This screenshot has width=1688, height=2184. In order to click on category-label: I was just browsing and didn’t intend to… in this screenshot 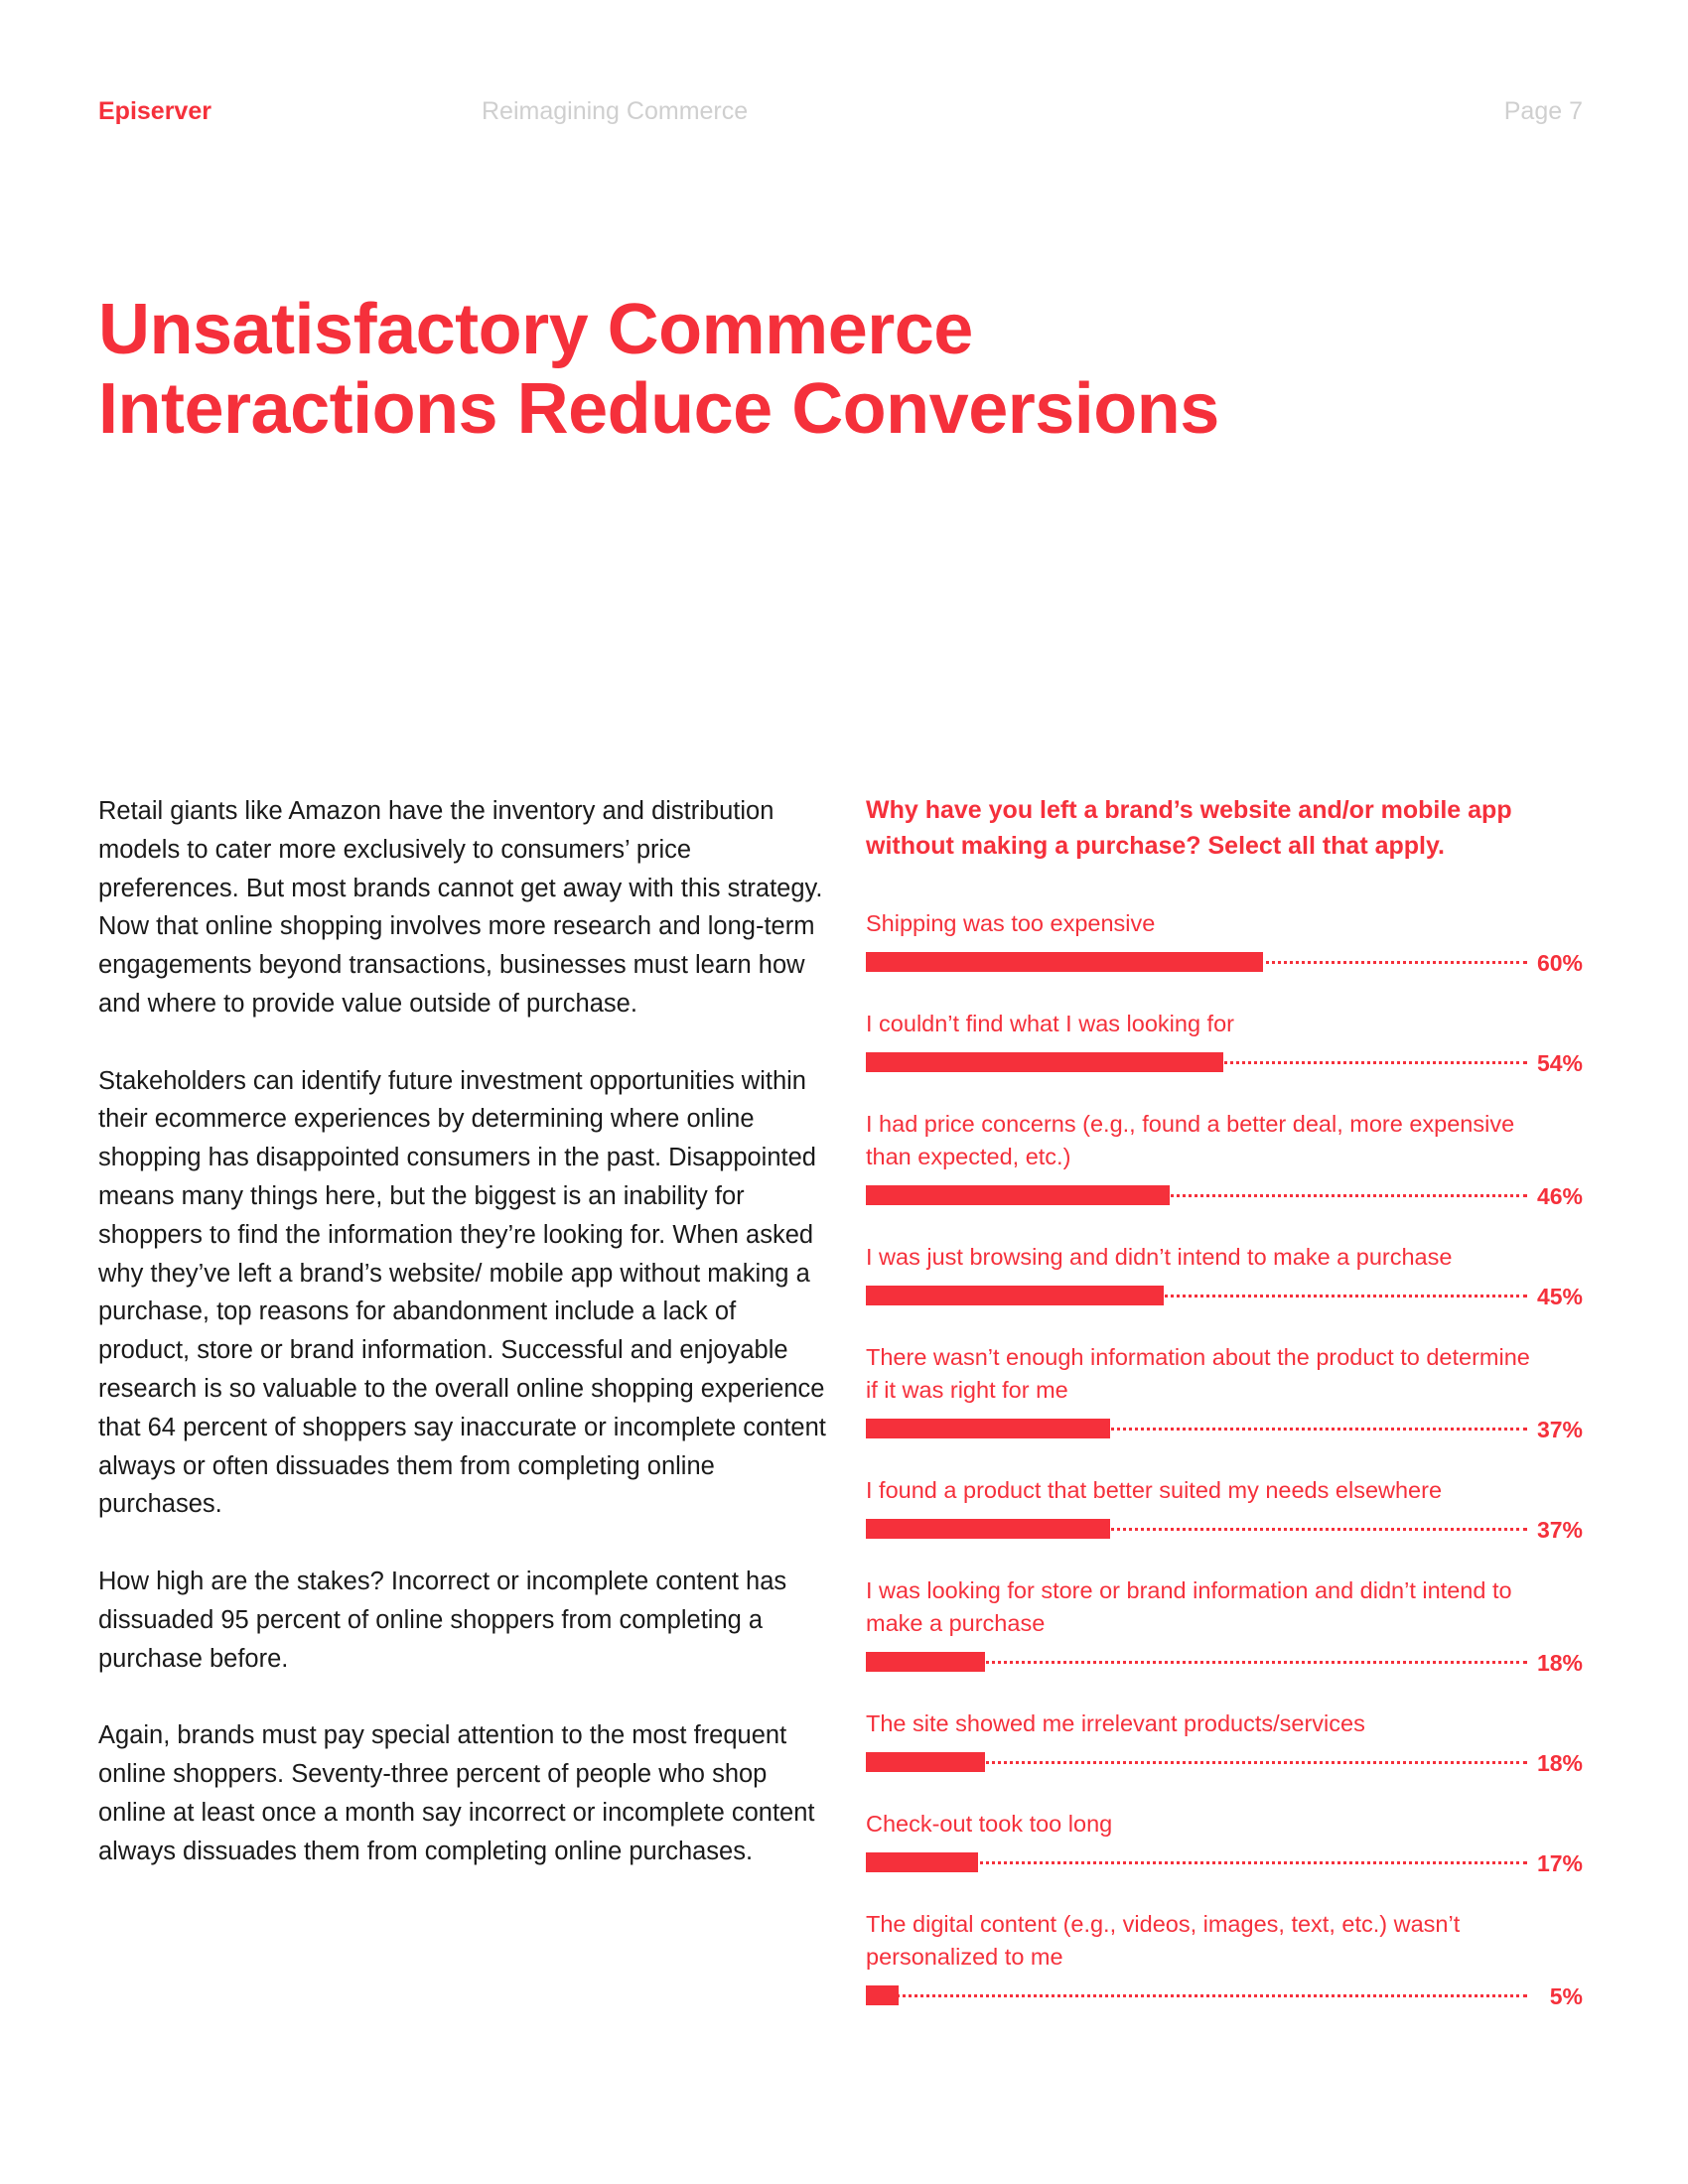, I will do `click(1159, 1257)`.